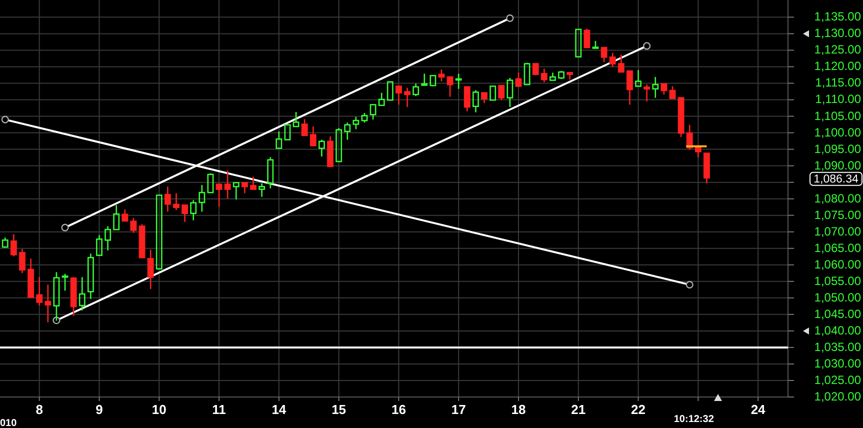 The height and width of the screenshot is (428, 863). What do you see at coordinates (838, 132) in the screenshot?
I see `y-tick-label: 1,100.00` at bounding box center [838, 132].